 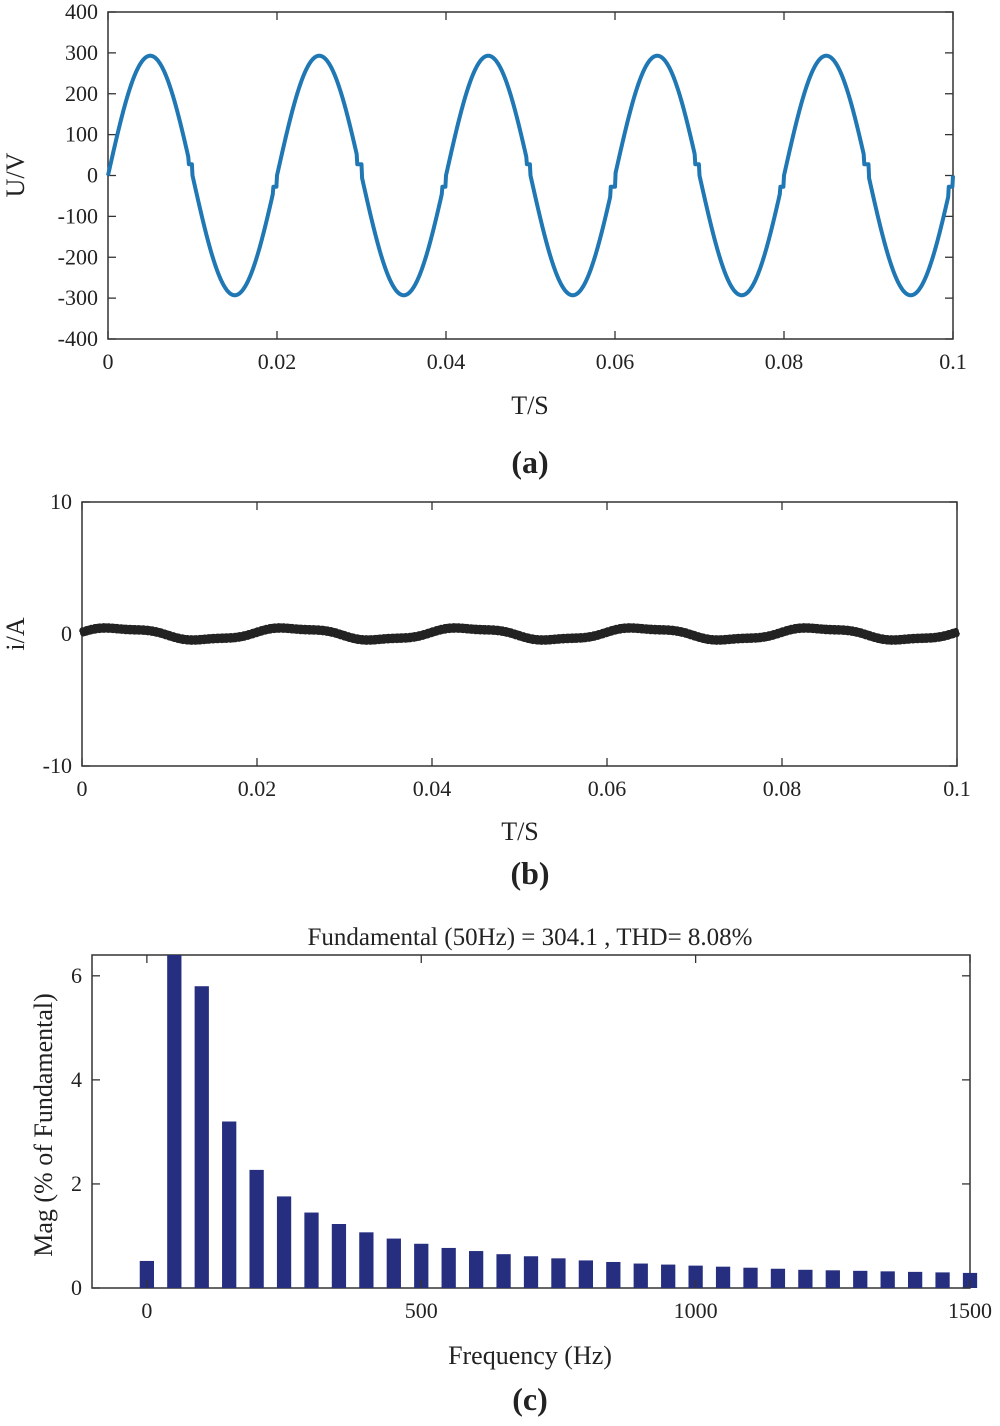 What do you see at coordinates (530, 1355) in the screenshot?
I see `x-axis-label-c: Frequency (Hz)` at bounding box center [530, 1355].